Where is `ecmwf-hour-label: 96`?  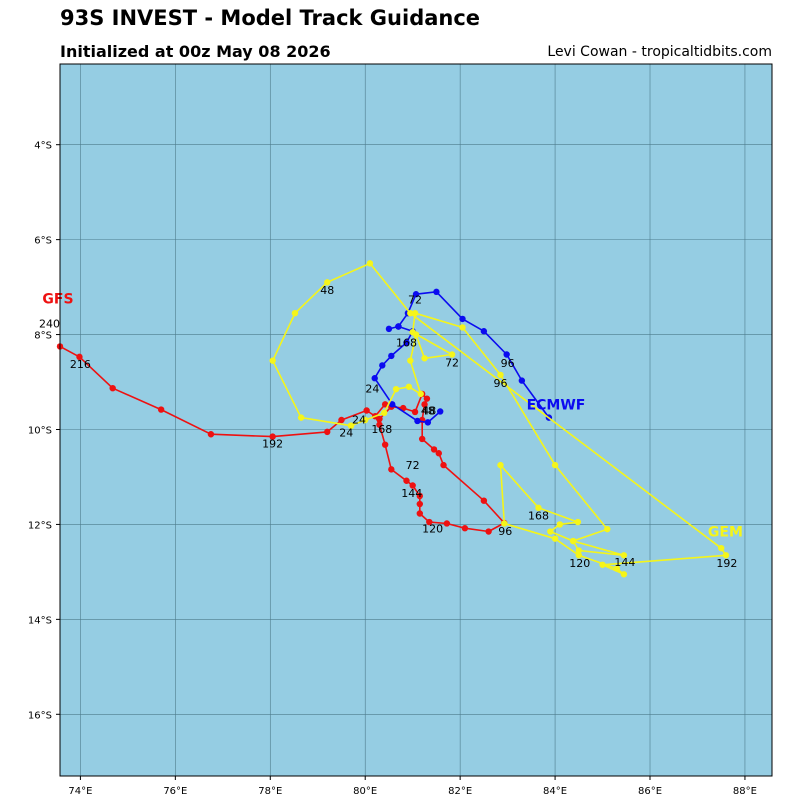
ecmwf-hour-label: 96 is located at coordinates (508, 363).